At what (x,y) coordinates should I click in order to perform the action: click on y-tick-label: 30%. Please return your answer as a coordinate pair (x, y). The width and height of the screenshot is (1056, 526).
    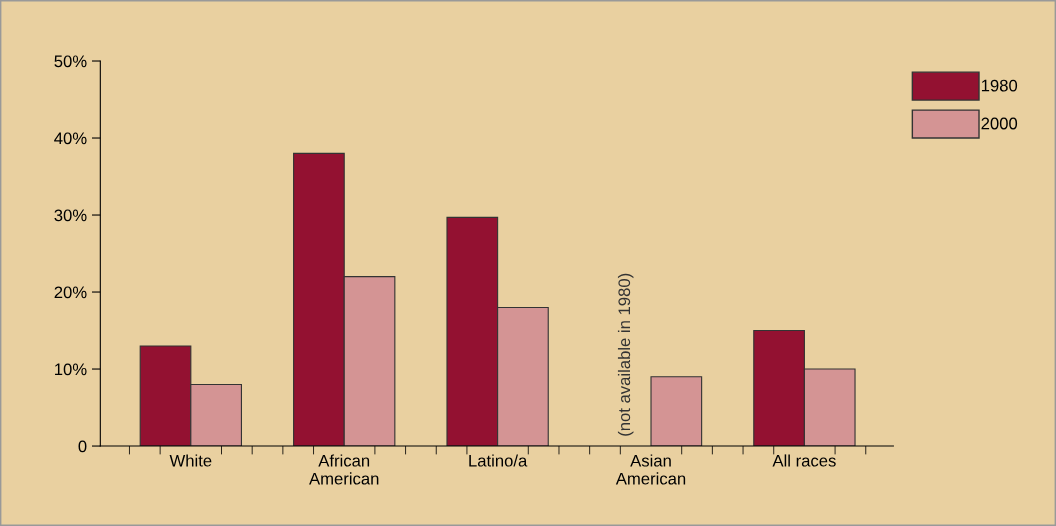
    Looking at the image, I should click on (70, 215).